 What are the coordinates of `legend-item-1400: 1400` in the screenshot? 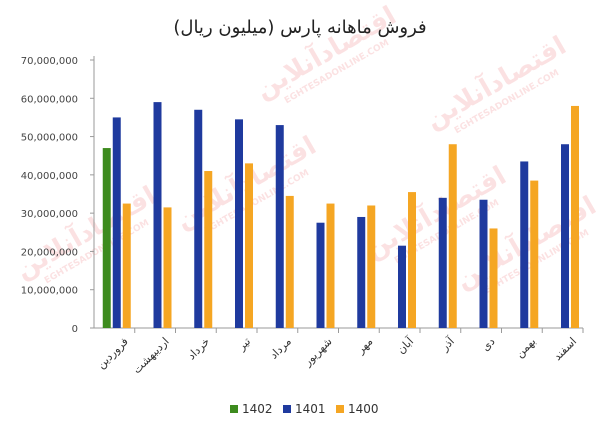 It's located at (357, 409).